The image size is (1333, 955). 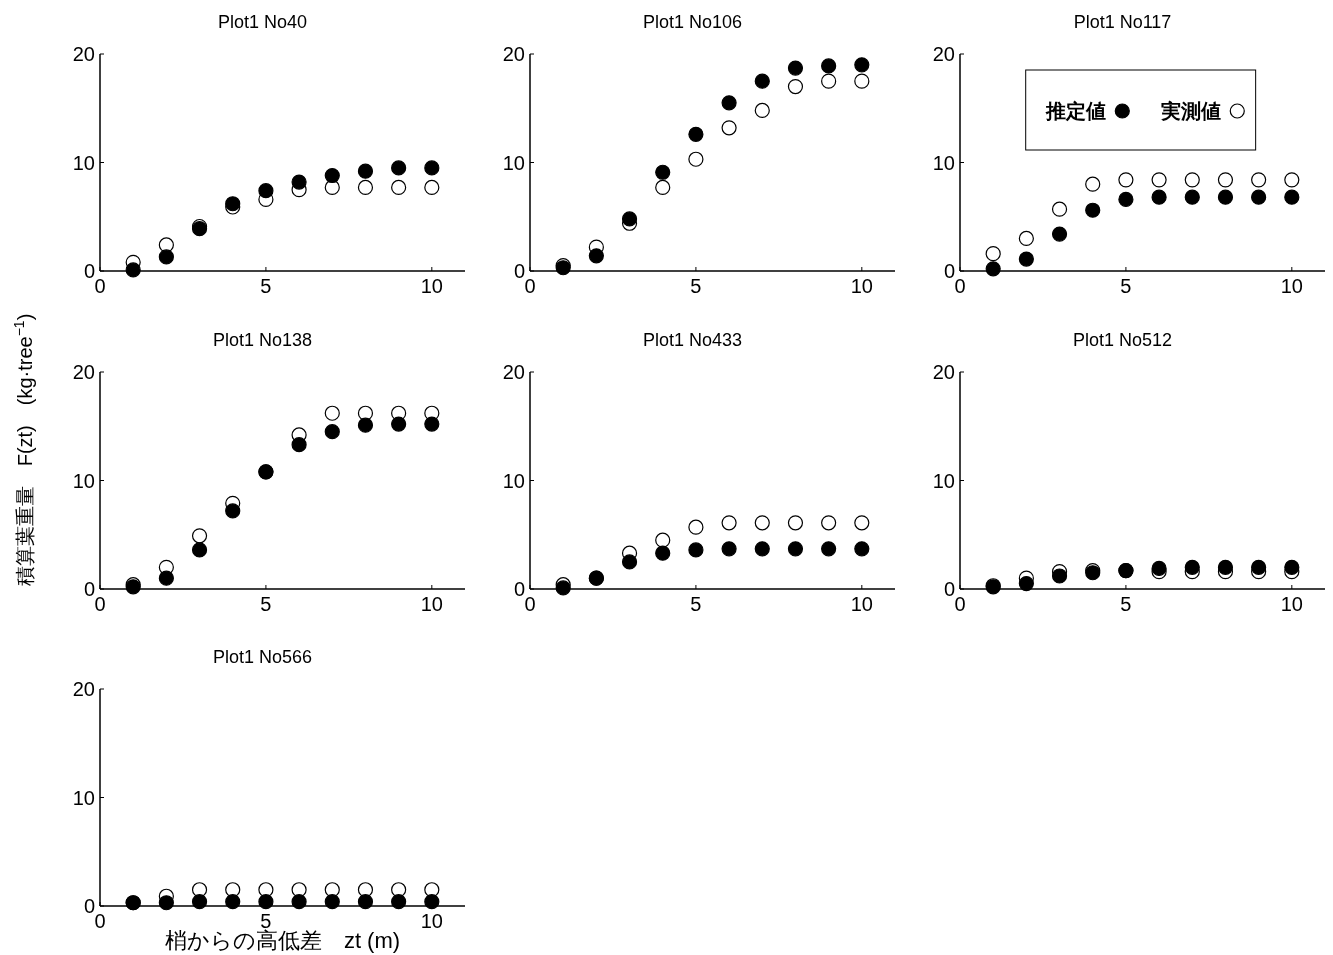 I want to click on chart-title: Plot1 No512, so click(x=1122, y=340).